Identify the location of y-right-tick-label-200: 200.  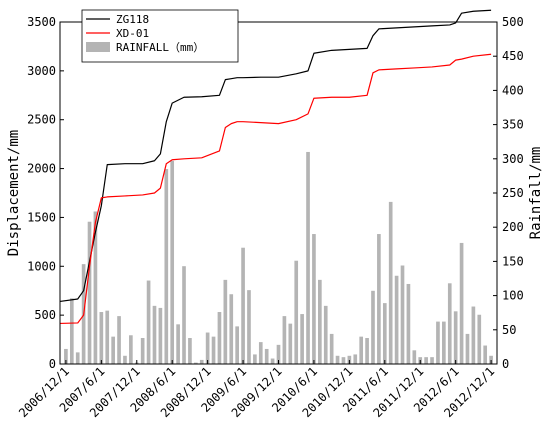
(513, 227).